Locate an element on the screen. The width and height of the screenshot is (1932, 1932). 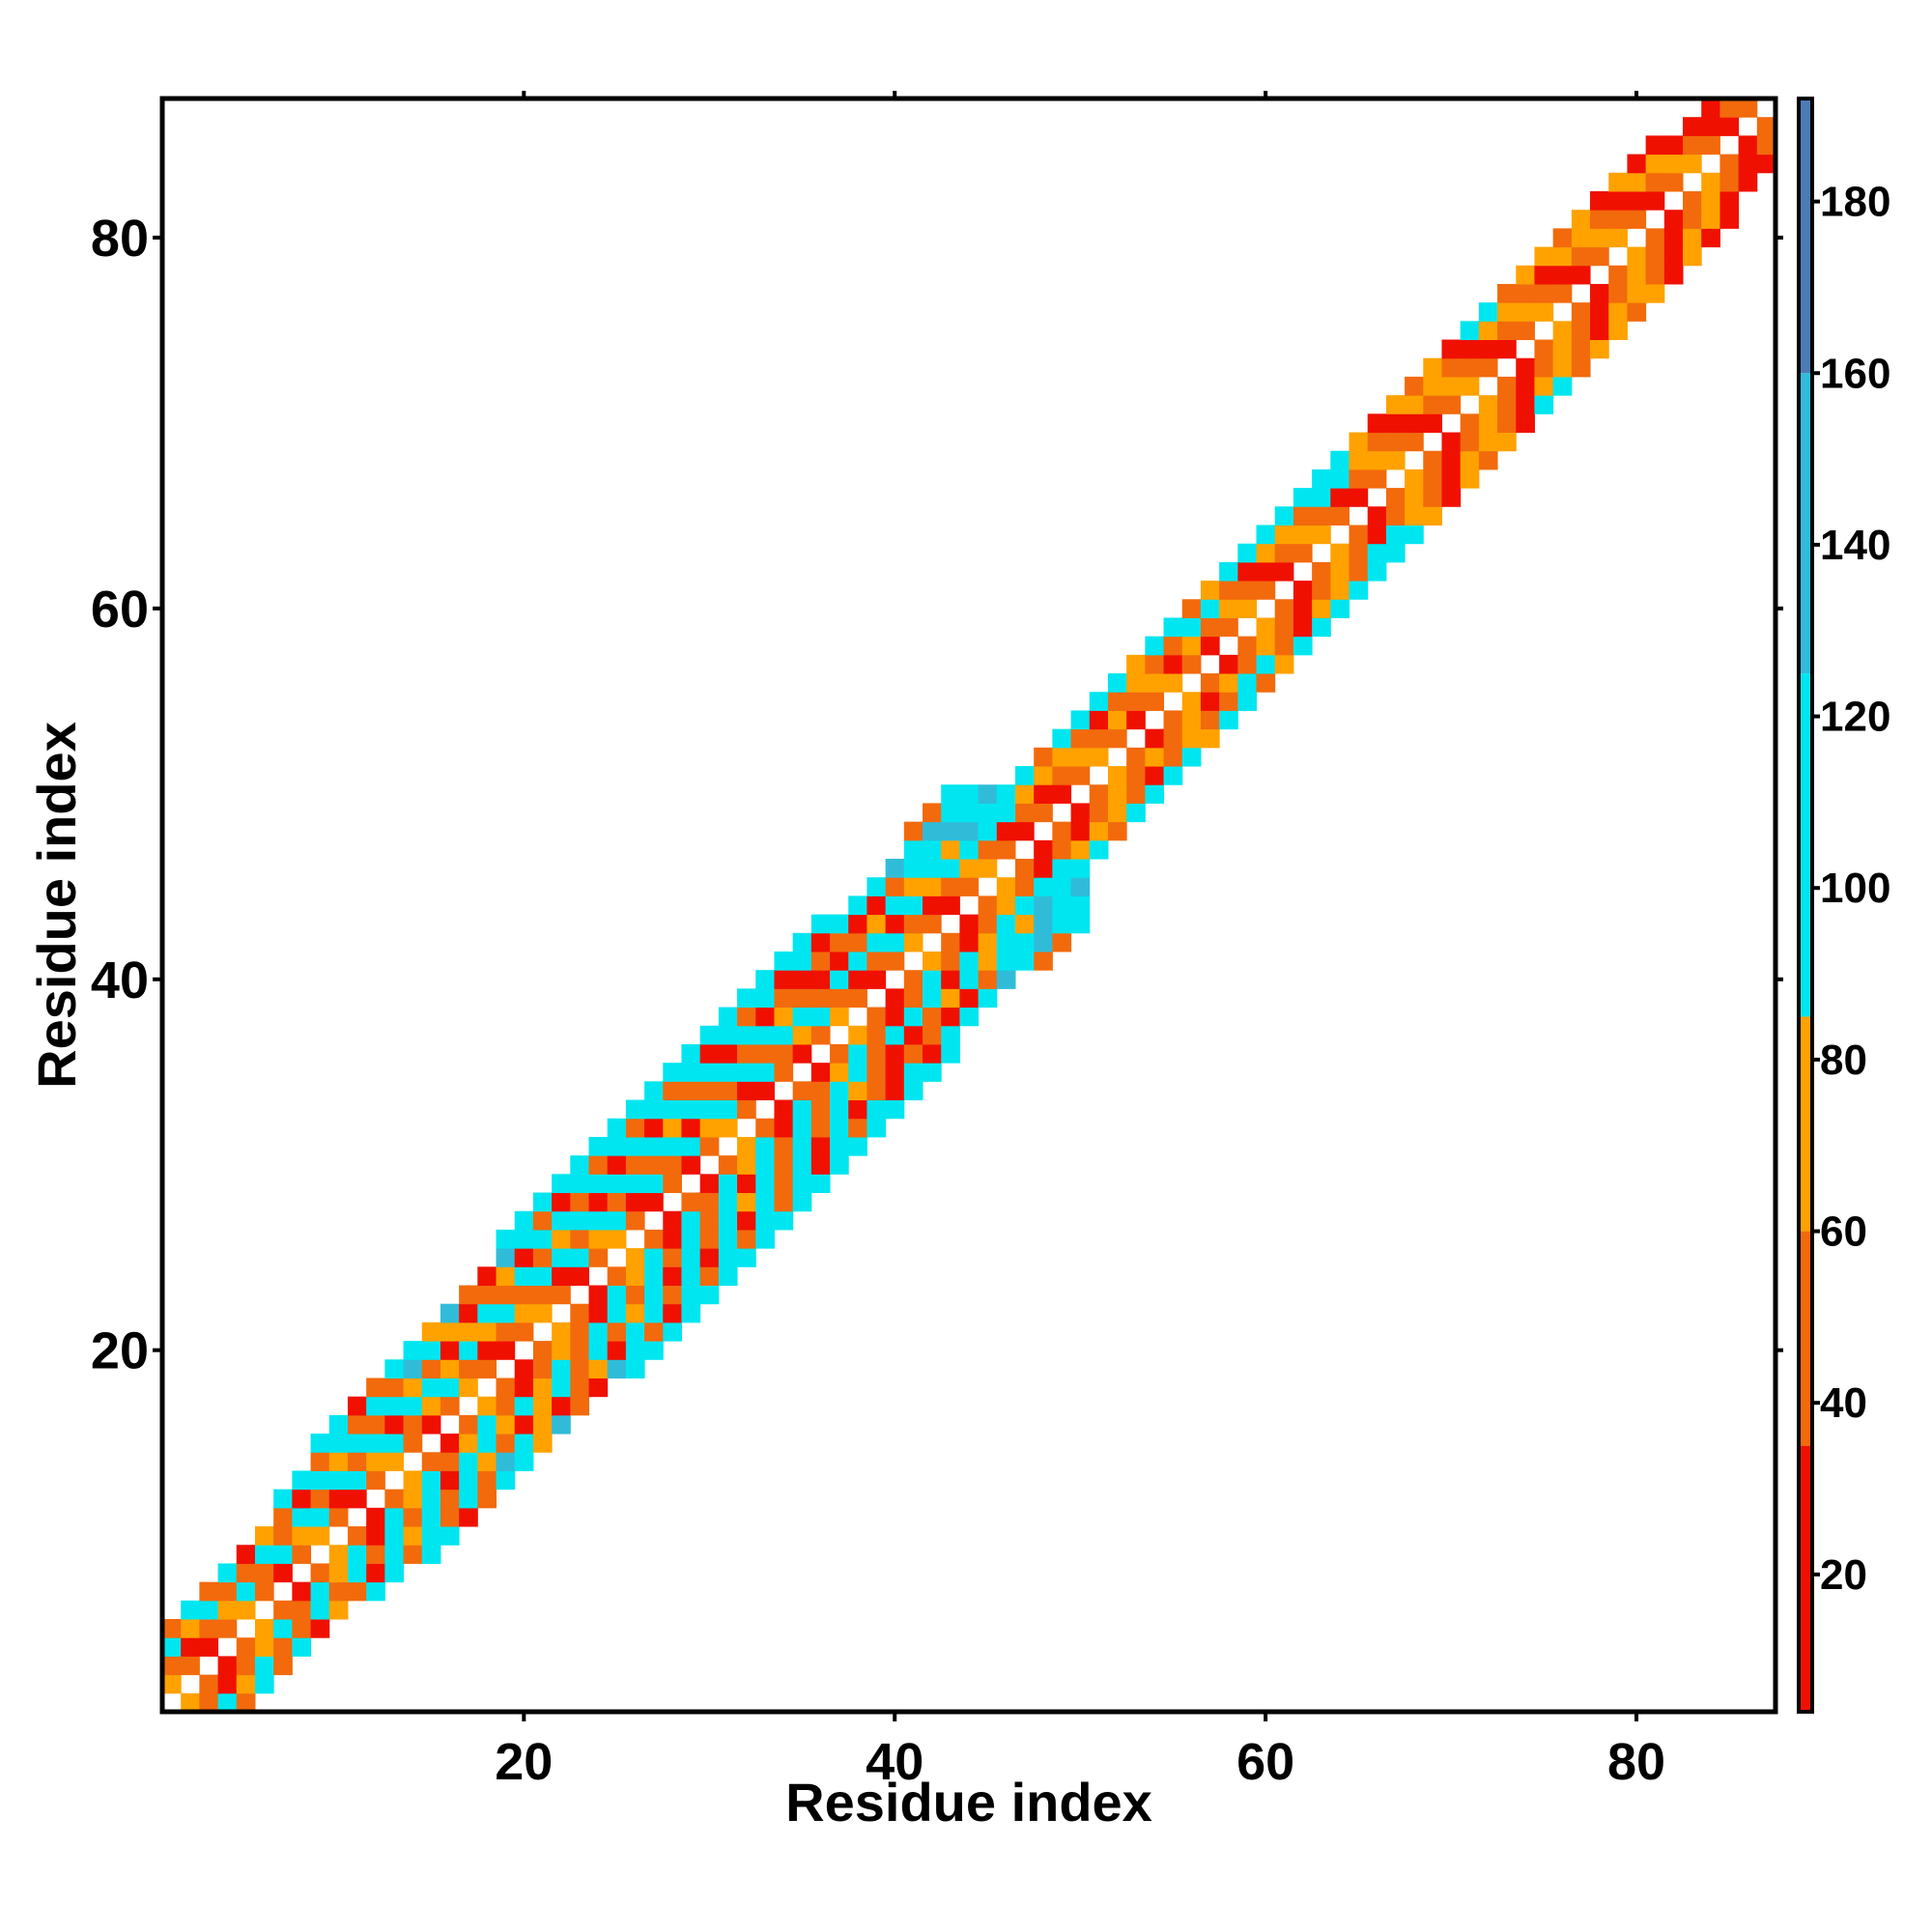
colorbar-tick-label: 40 is located at coordinates (1843, 1403).